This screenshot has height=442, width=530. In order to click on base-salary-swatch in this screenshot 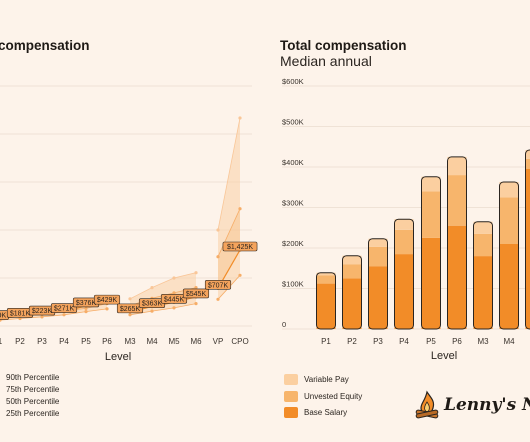, I will do `click(291, 412)`.